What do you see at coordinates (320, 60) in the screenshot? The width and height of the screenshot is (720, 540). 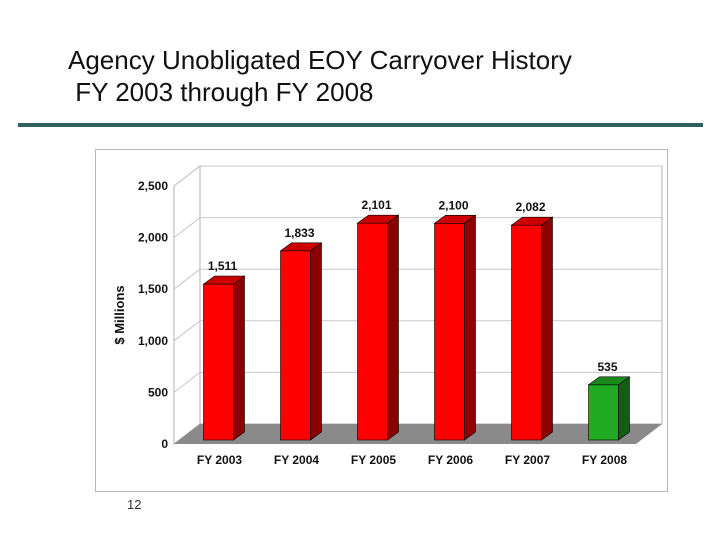 I see `title-line-1: Agency Unobligated EOY Carryover History` at bounding box center [320, 60].